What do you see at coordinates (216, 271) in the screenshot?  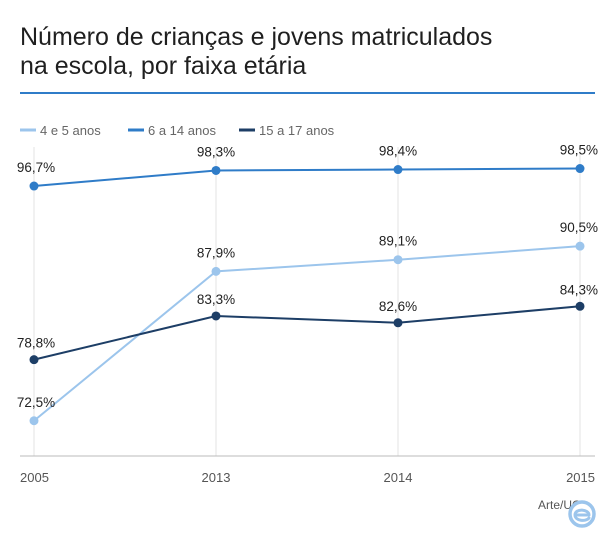 I see `series-1-point-2013` at bounding box center [216, 271].